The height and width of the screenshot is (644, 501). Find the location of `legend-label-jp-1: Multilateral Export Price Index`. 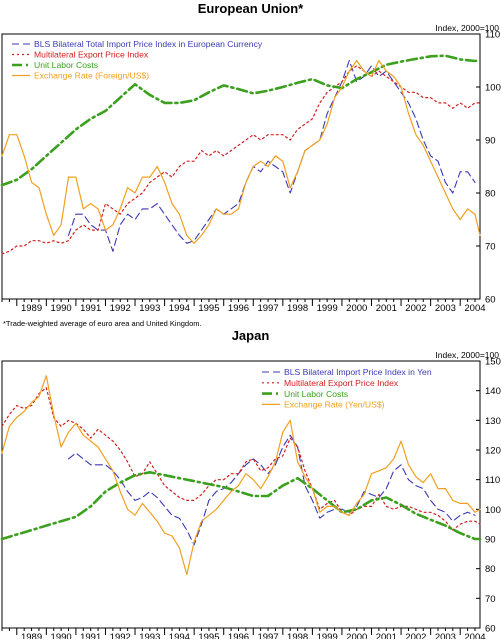

legend-label-jp-1: Multilateral Export Price Index is located at coordinates (341, 383).